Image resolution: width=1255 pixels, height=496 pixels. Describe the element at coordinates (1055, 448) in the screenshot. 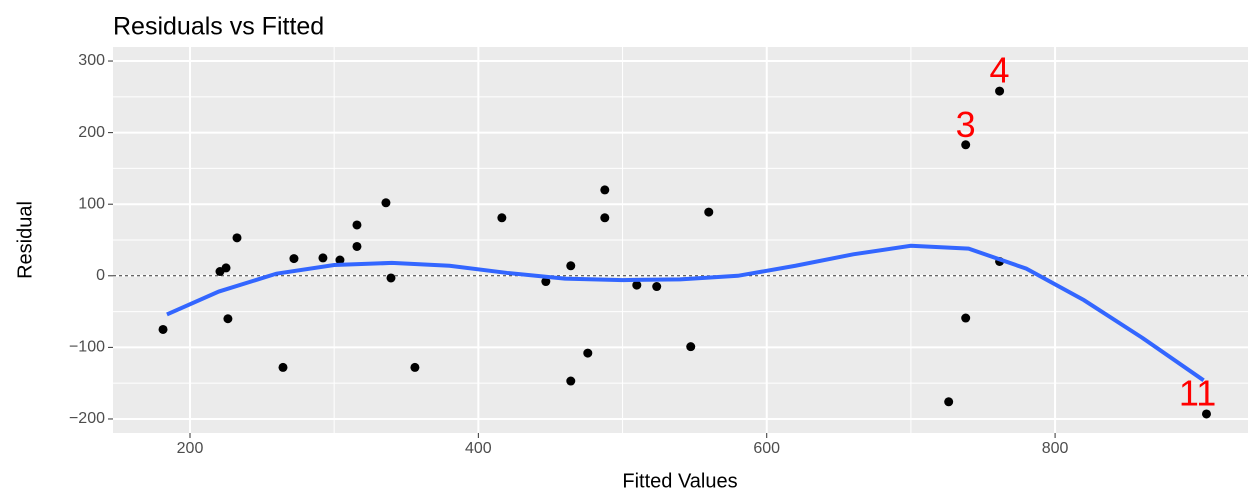

I see `x-tick-label: 800` at that location.